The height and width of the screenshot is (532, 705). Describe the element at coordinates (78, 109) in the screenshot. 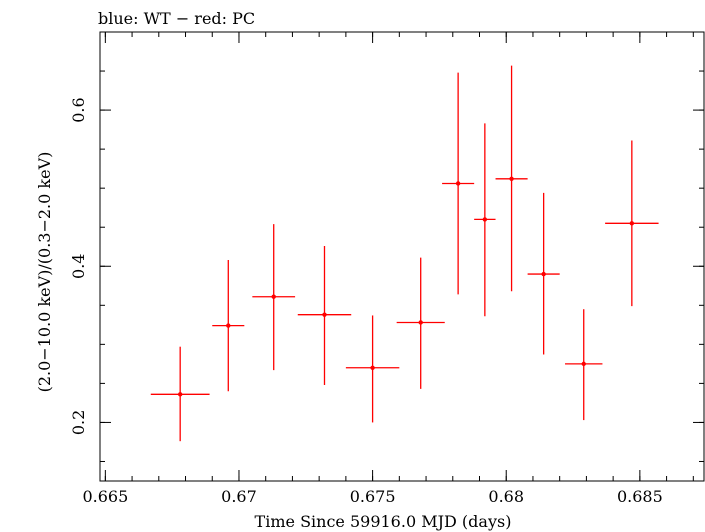

I see `y-tick-label: 0.6` at that location.